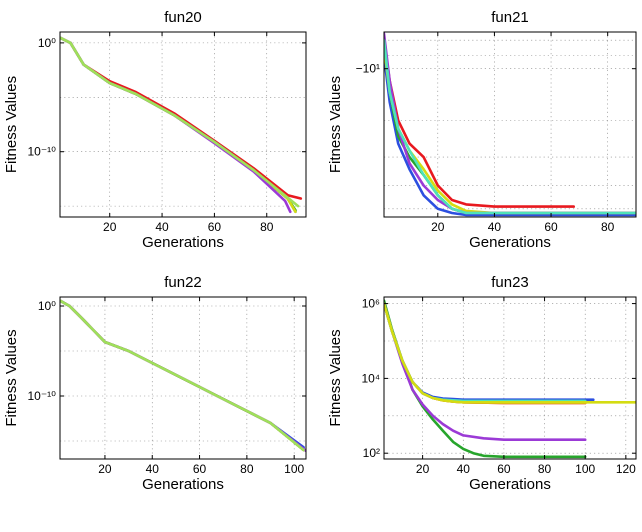 Image resolution: width=642 pixels, height=532 pixels. I want to click on y-tick-label: 10², so click(371, 453).